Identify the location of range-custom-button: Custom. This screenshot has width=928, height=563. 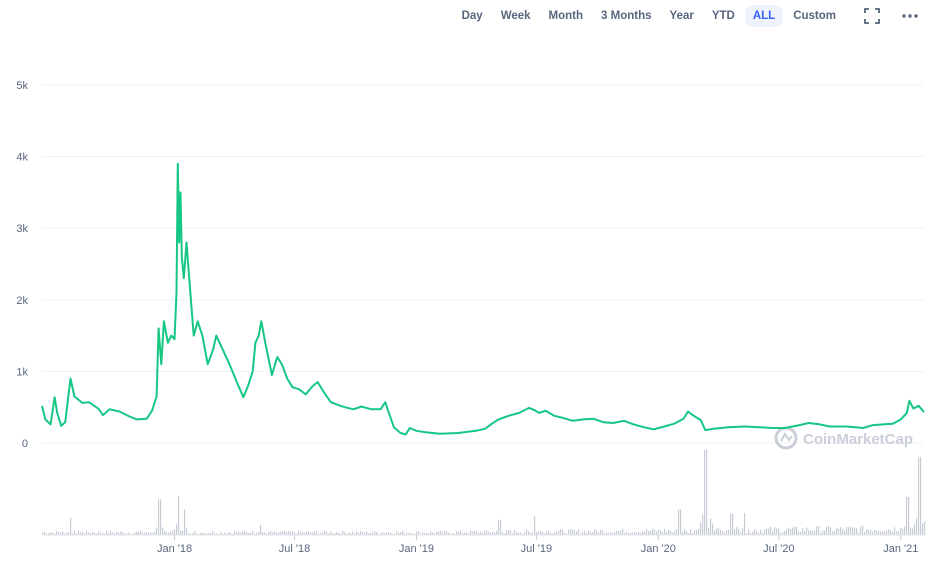
(814, 16).